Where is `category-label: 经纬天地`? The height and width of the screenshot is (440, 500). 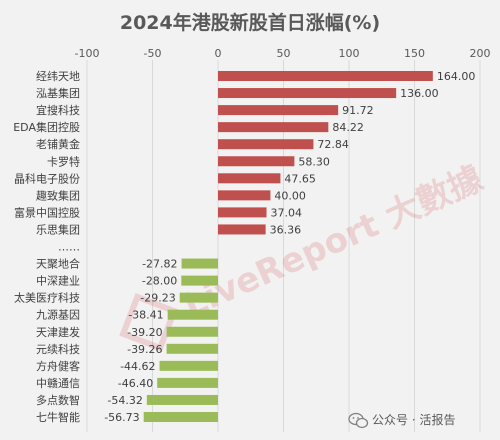
category-label: 经纬天地 is located at coordinates (58, 76).